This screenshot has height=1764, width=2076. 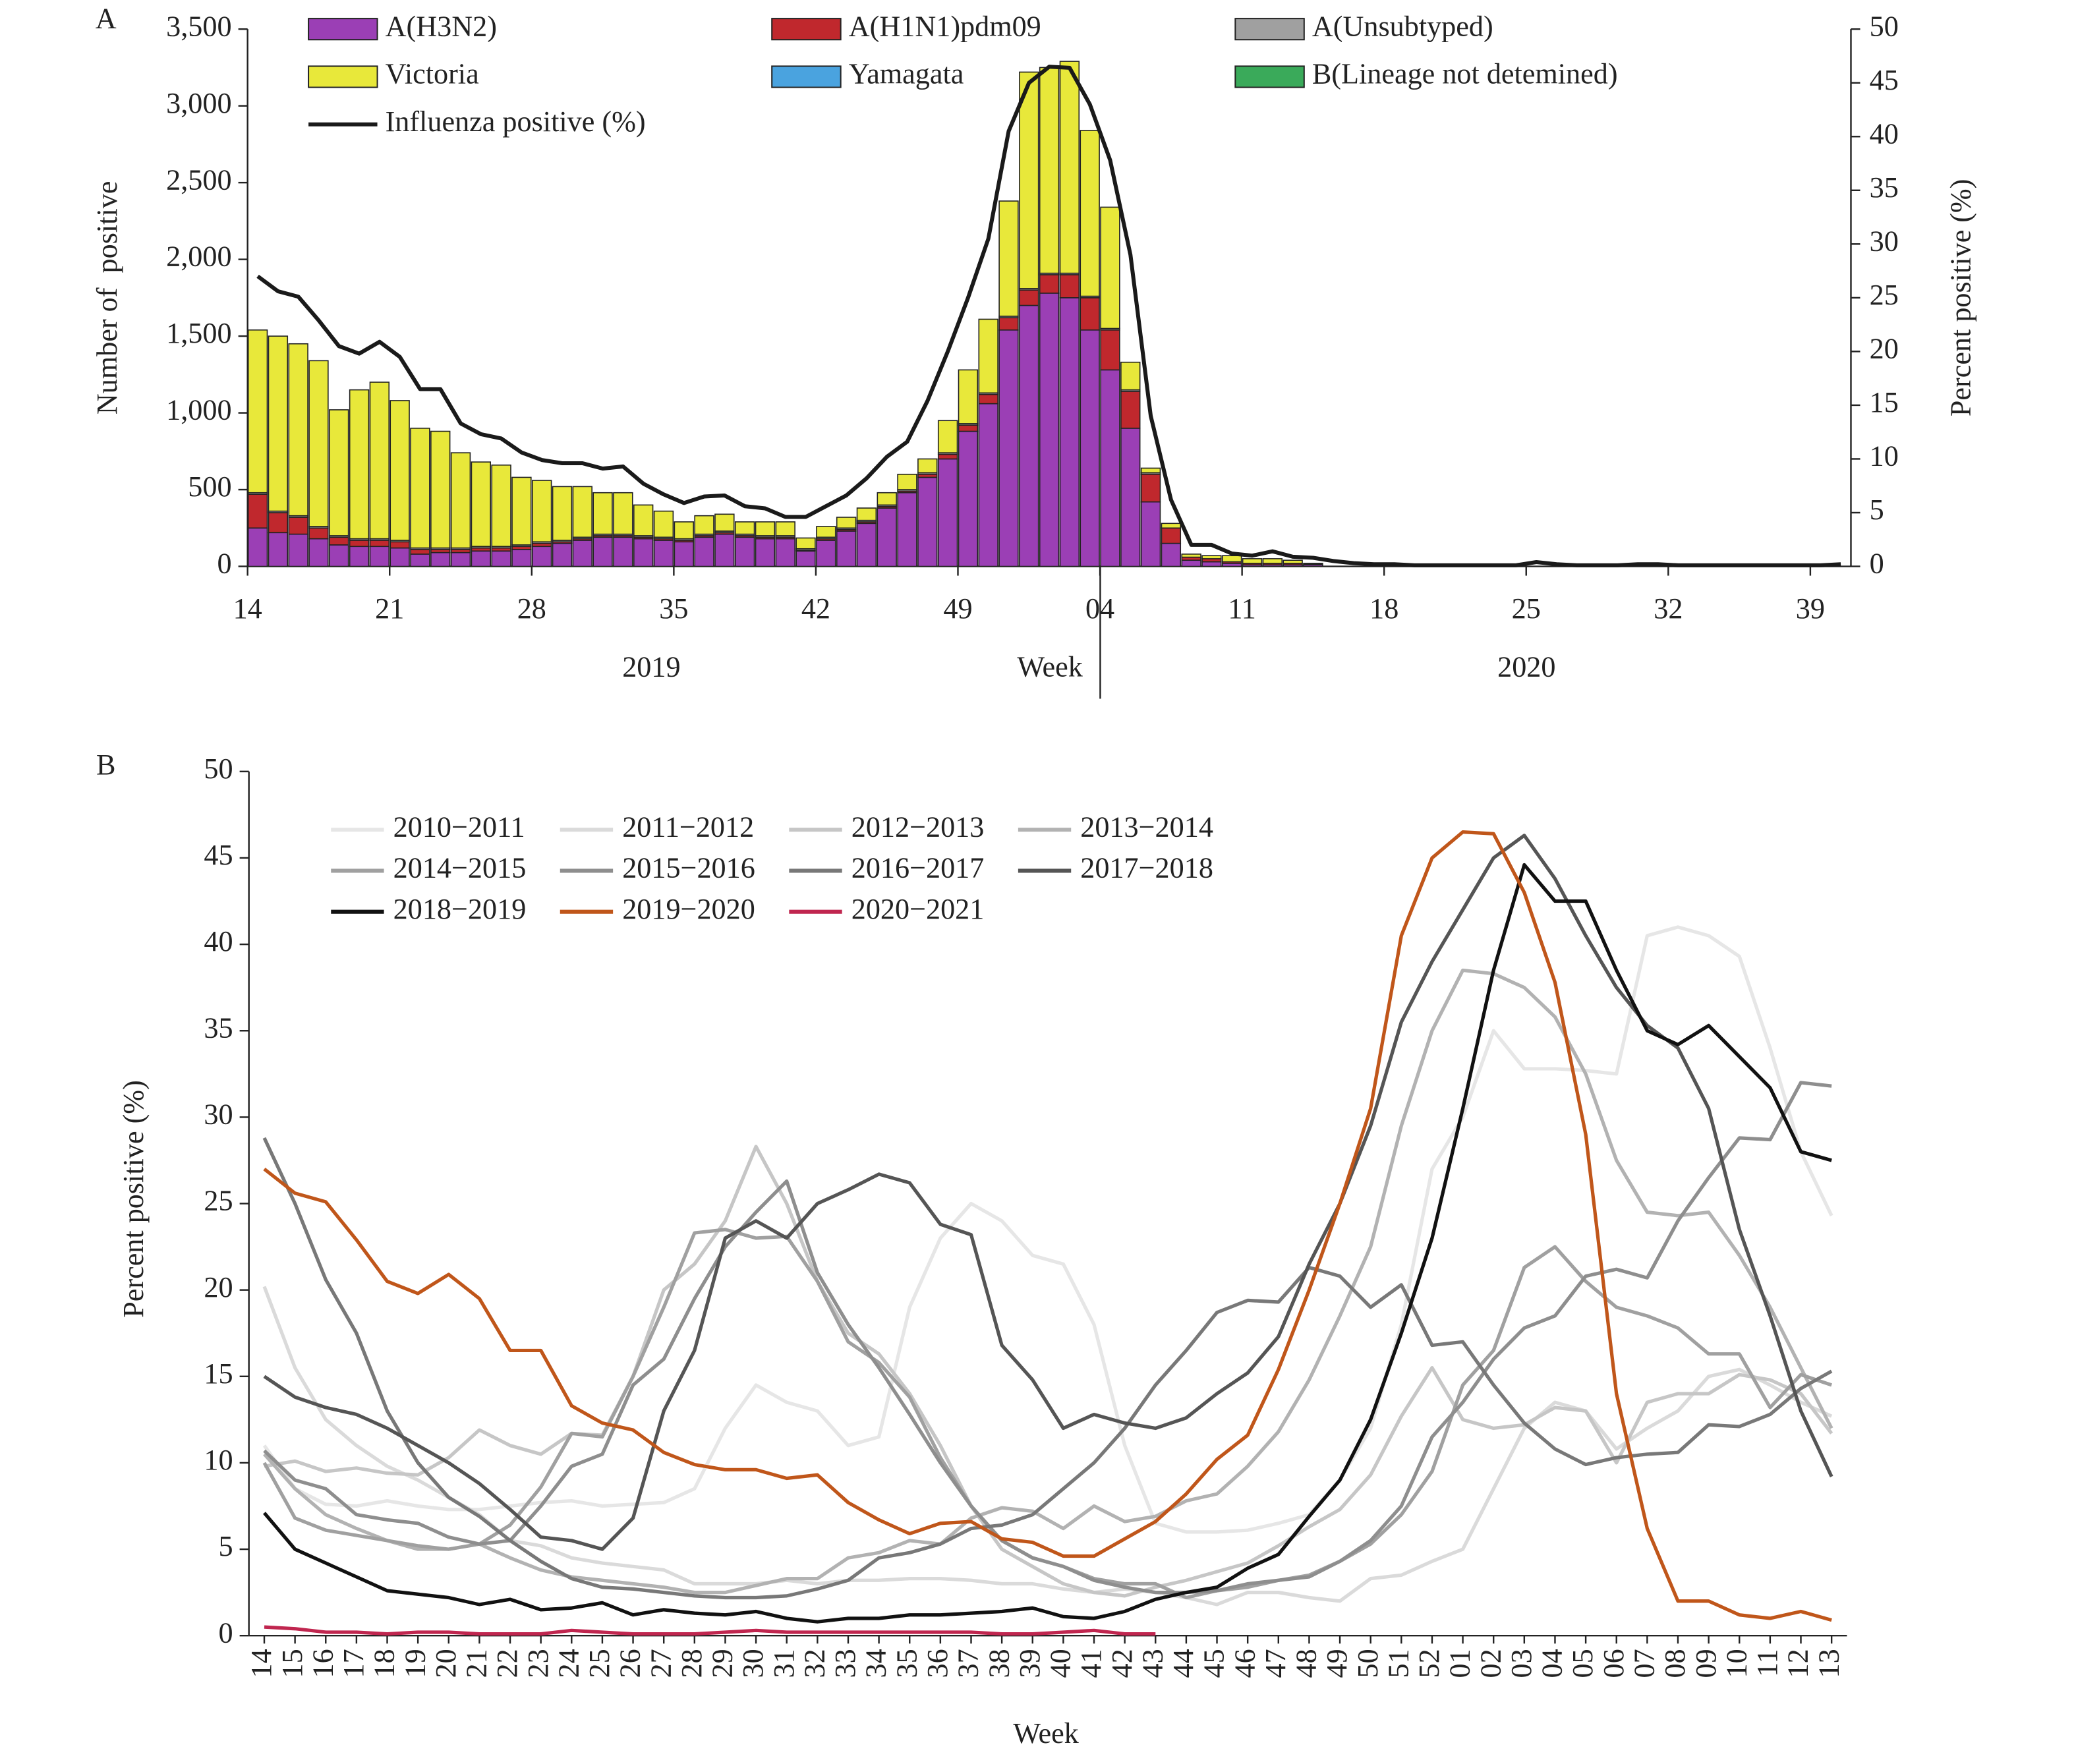 I want to click on legend-label: 2019−2020, so click(x=688, y=909).